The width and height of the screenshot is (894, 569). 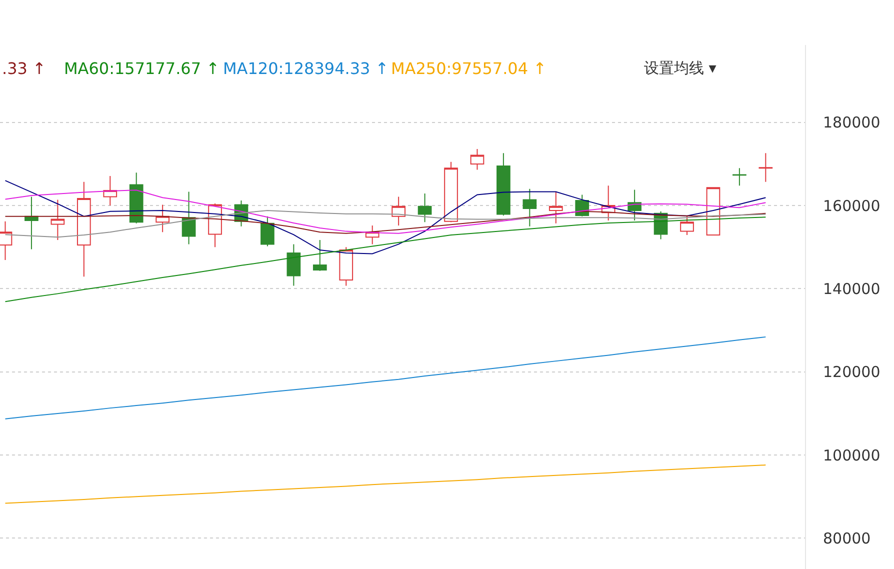 What do you see at coordinates (306, 68) in the screenshot?
I see `text: MA120:128394.33 ↑` at bounding box center [306, 68].